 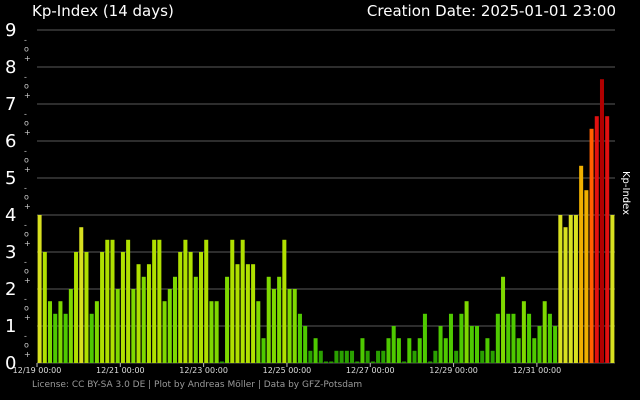 What do you see at coordinates (10, 289) in the screenshot?
I see `y-tick-label: 2` at bounding box center [10, 289].